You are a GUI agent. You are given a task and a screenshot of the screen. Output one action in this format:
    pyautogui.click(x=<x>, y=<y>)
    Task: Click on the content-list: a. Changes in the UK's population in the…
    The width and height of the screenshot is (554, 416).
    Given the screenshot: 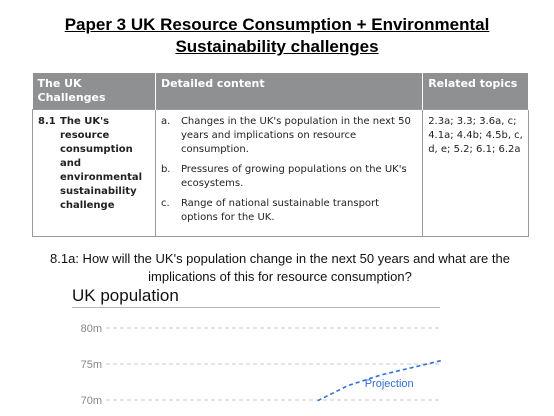 What is the action you would take?
    pyautogui.click(x=289, y=170)
    